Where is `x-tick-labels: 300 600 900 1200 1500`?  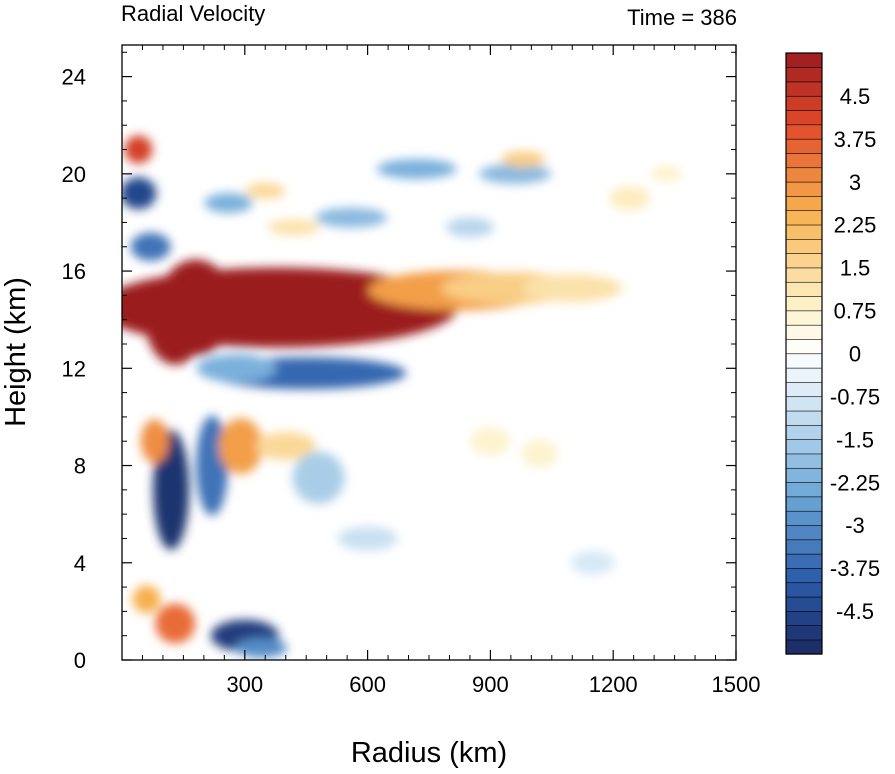
x-tick-labels: 300 600 900 1200 1500 is located at coordinates (493, 684).